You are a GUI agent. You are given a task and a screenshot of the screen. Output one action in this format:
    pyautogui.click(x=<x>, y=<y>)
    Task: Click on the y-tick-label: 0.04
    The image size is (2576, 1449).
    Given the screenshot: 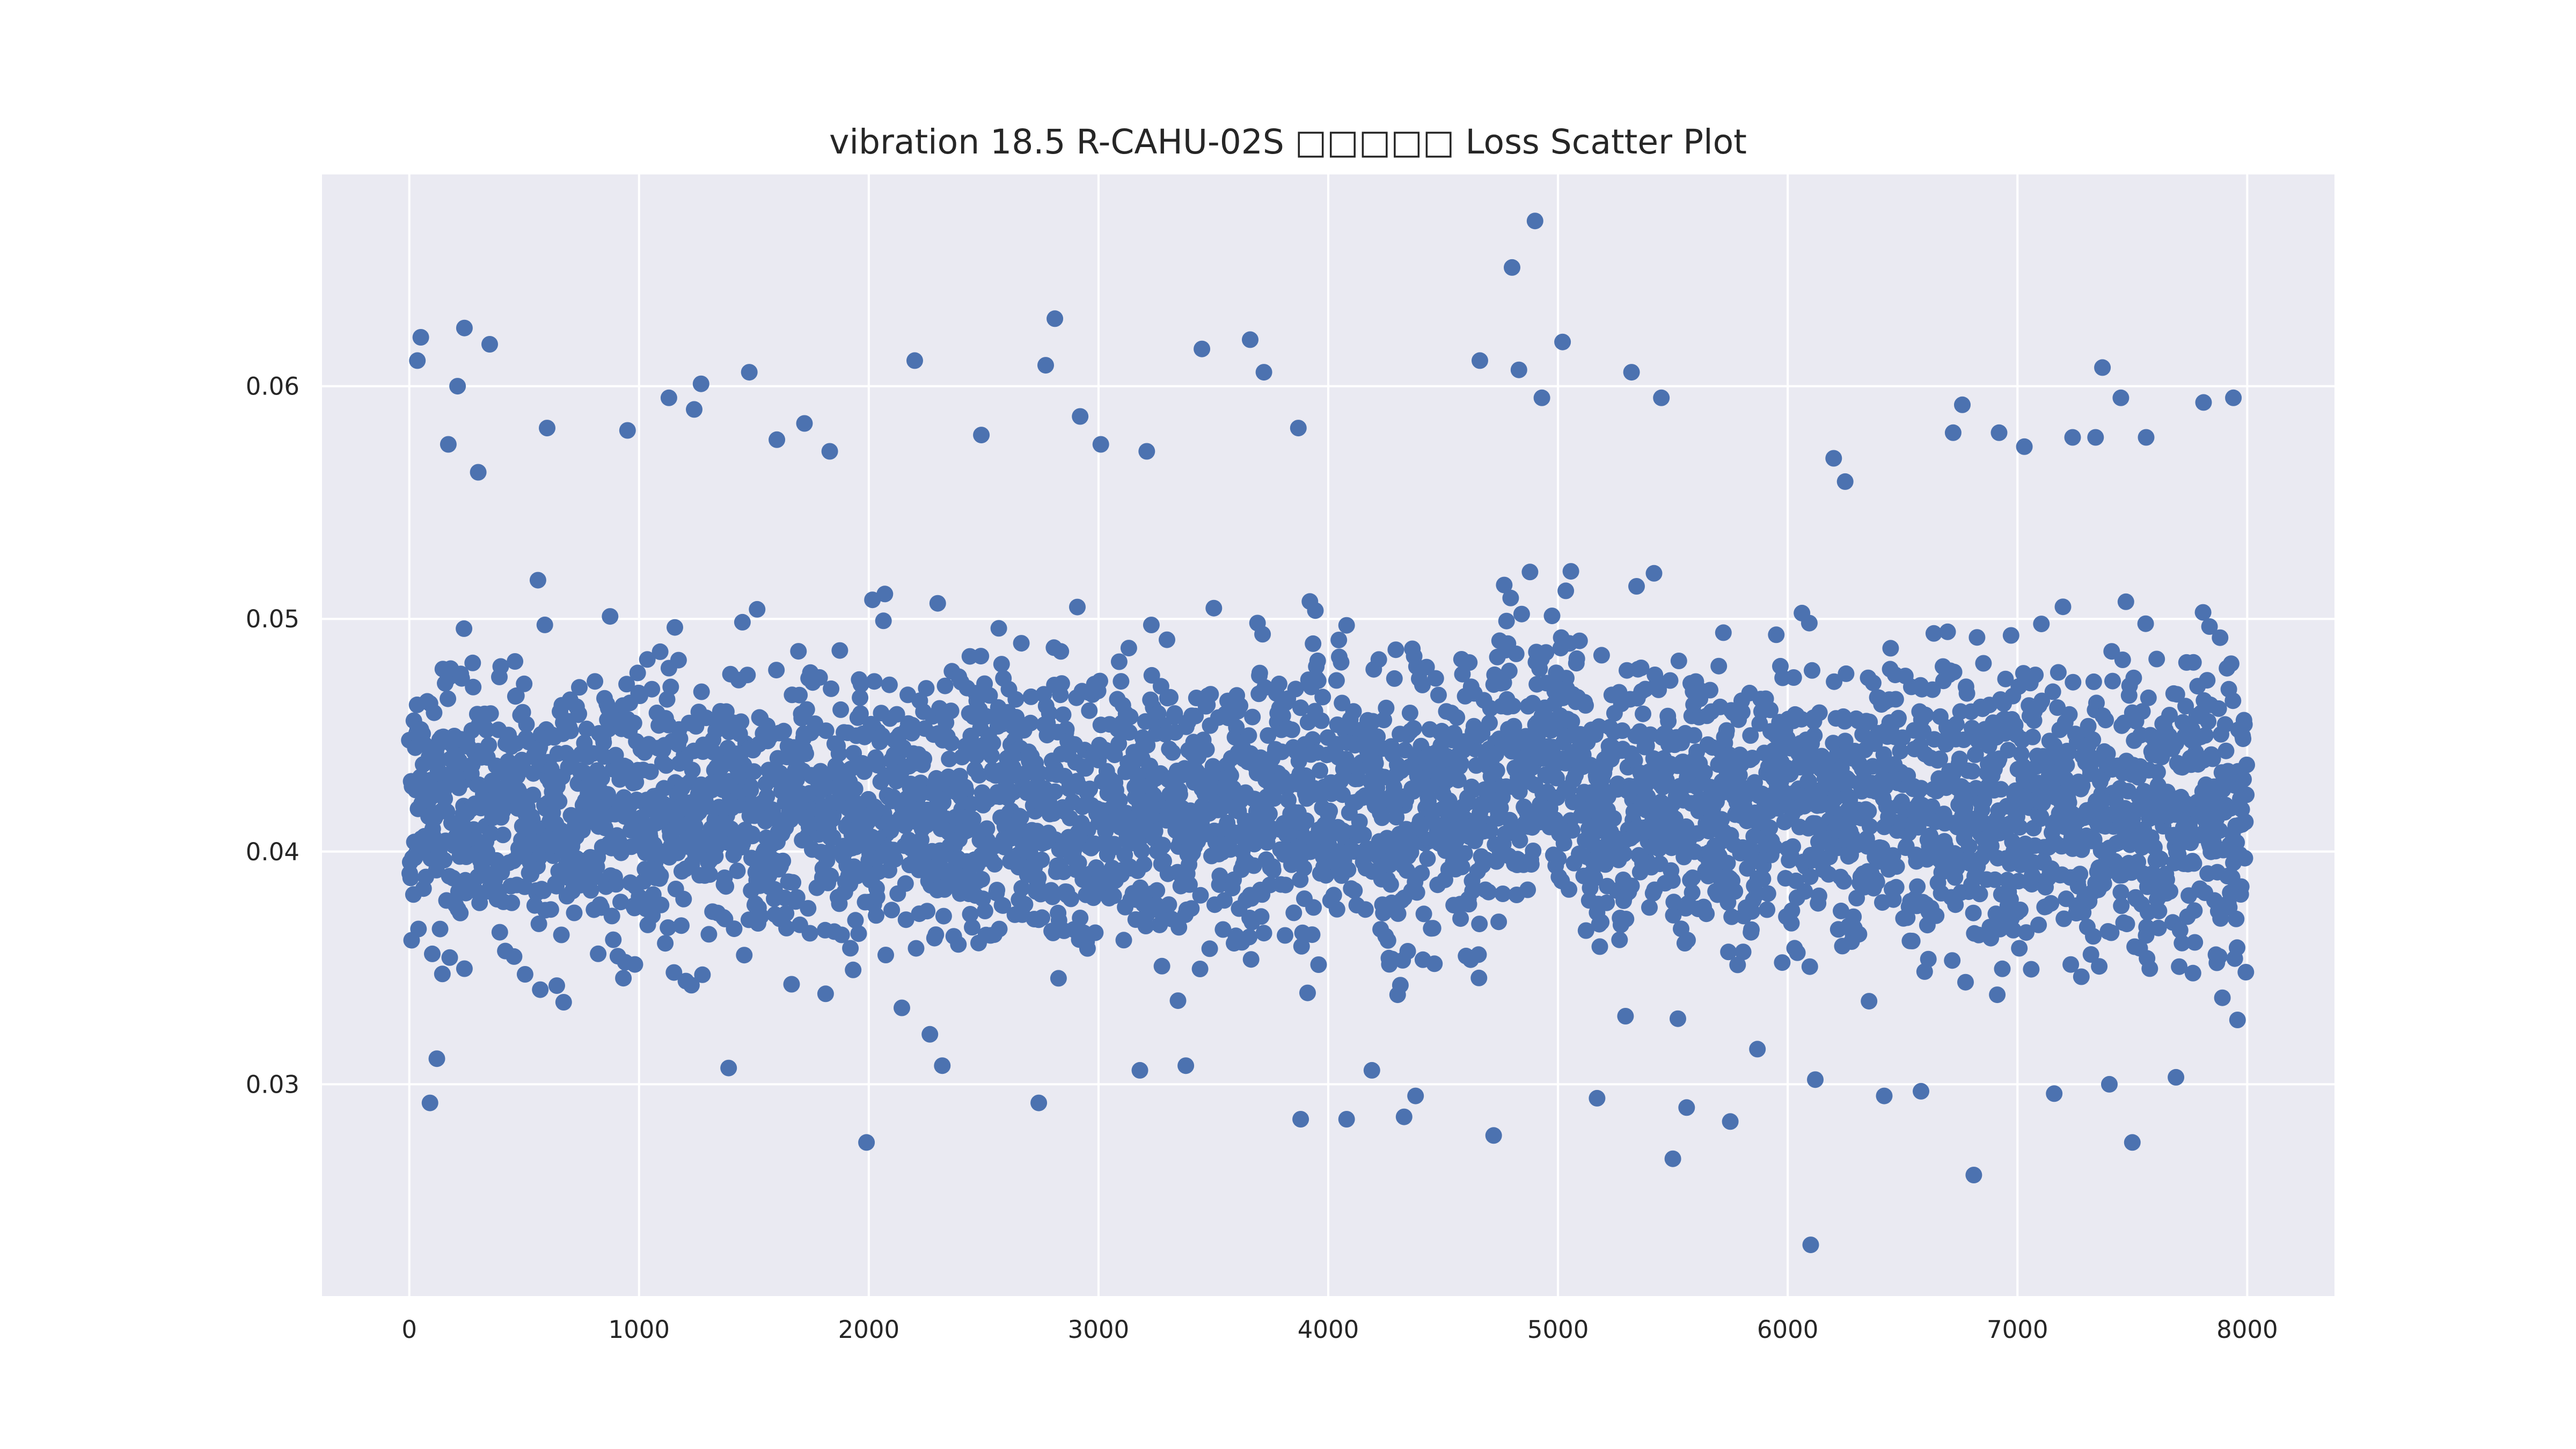 What is the action you would take?
    pyautogui.click(x=272, y=852)
    